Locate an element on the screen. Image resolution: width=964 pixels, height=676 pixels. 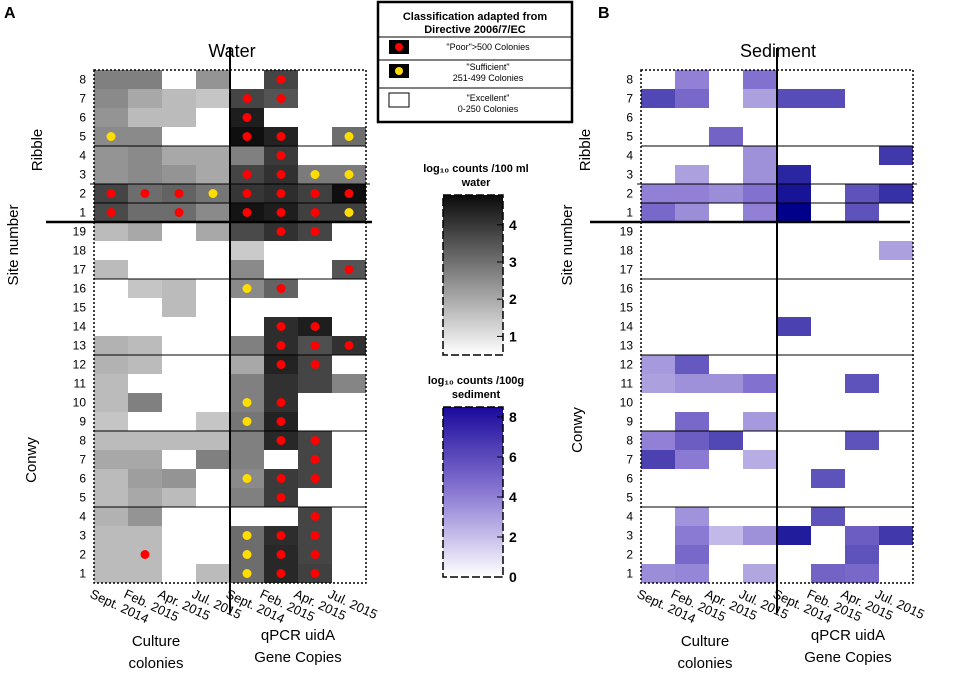
legend-poor-dot is located at coordinates (399, 47).